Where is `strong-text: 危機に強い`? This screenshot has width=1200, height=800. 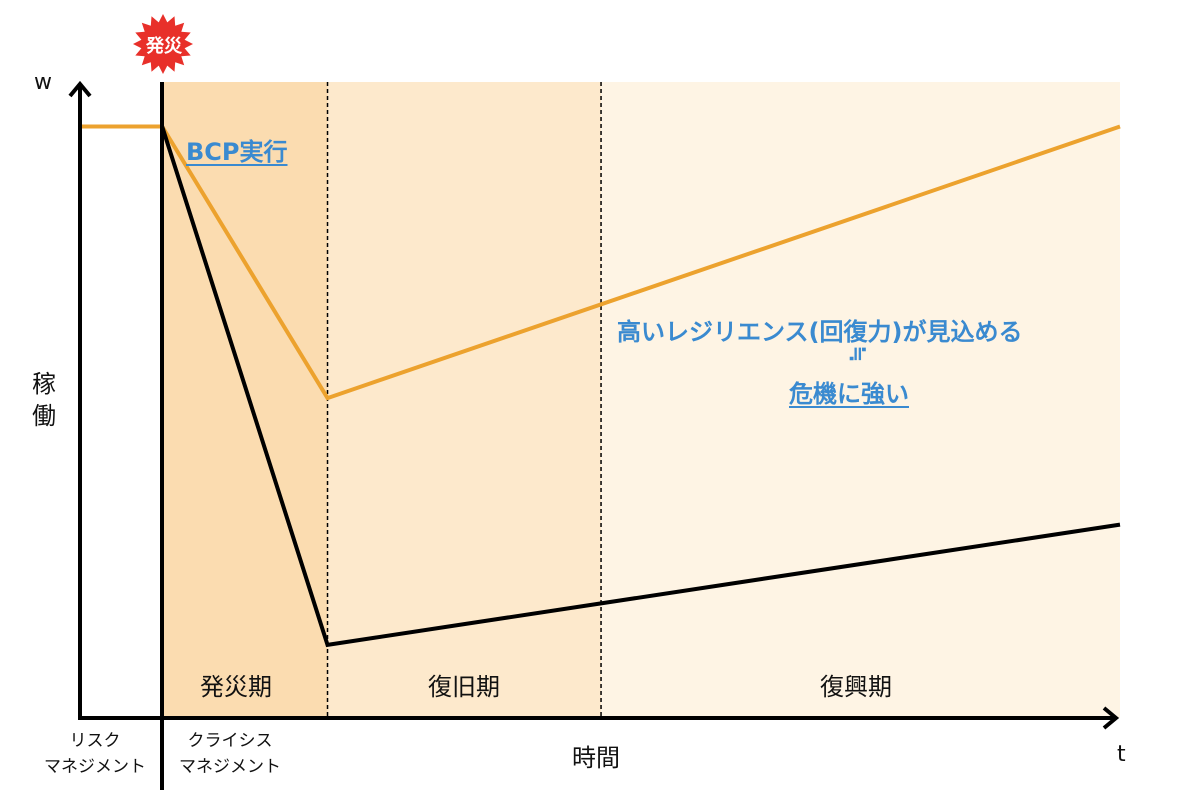
strong-text: 危機に強い is located at coordinates (849, 394).